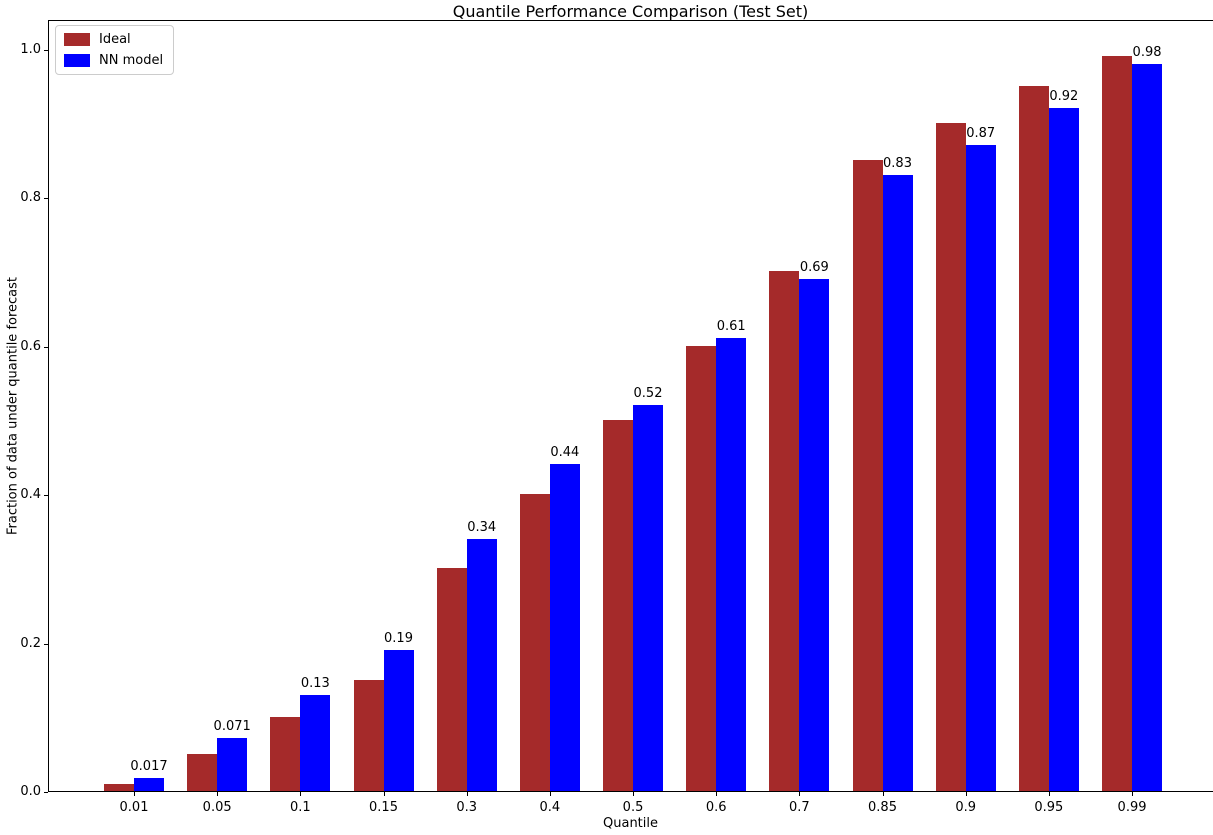  I want to click on x-tick-label: 0.05, so click(217, 807).